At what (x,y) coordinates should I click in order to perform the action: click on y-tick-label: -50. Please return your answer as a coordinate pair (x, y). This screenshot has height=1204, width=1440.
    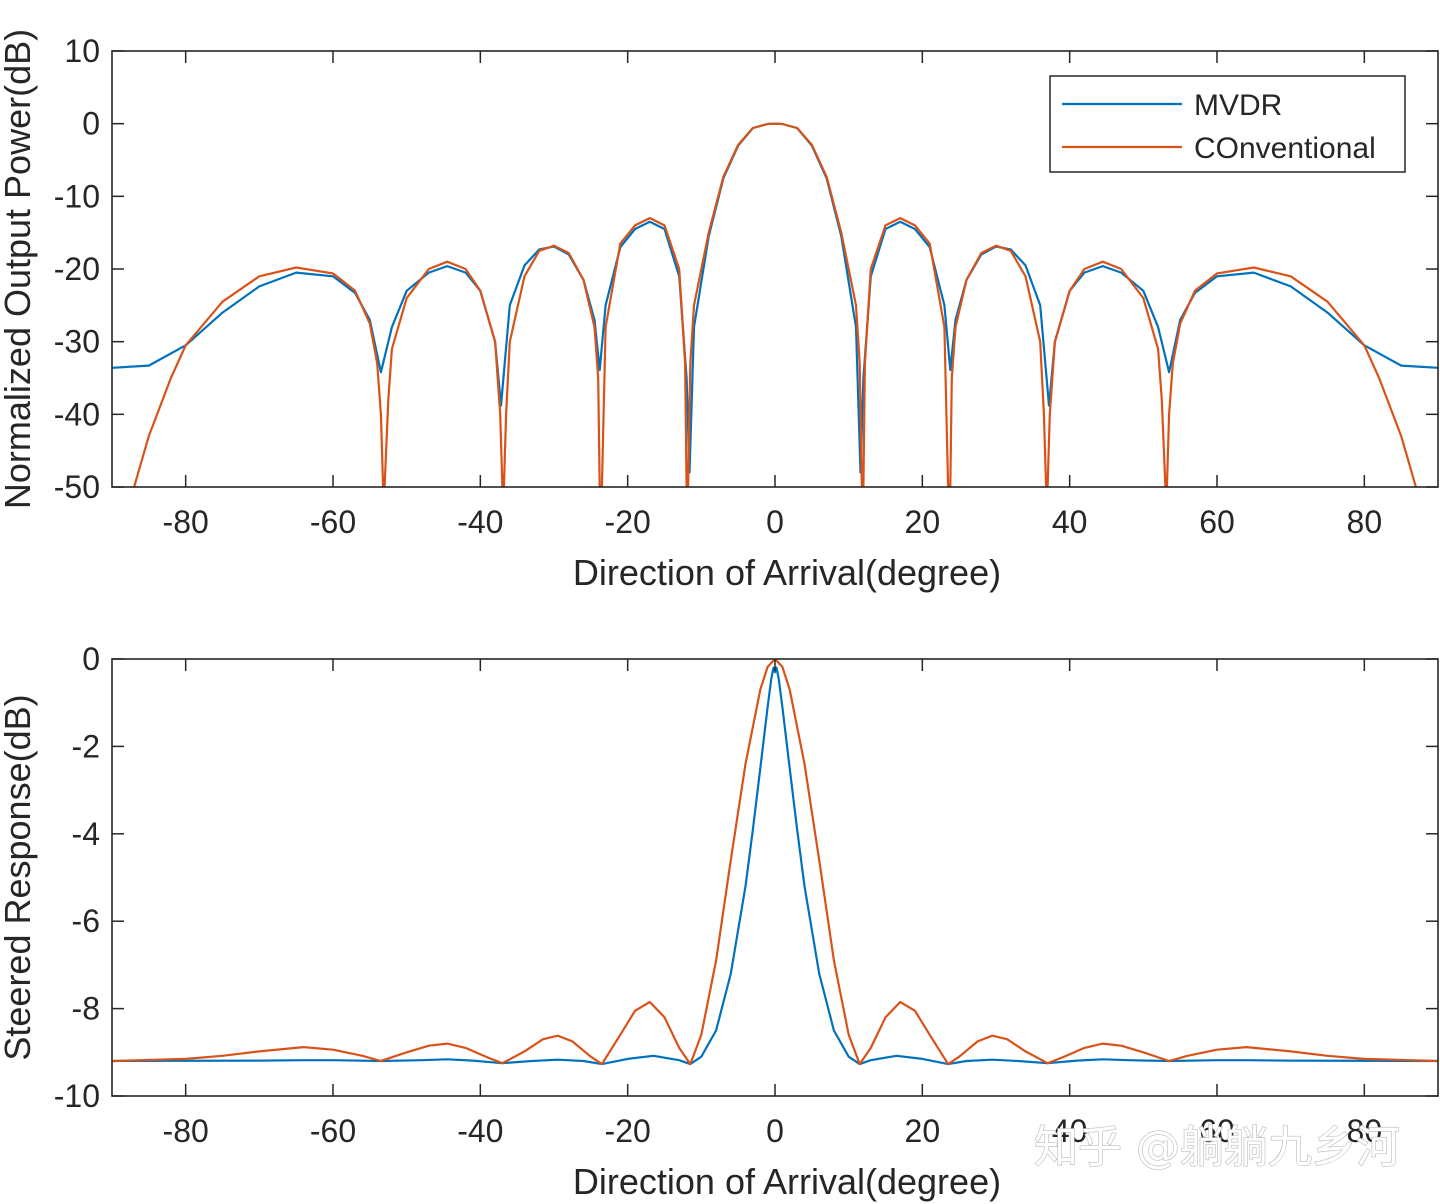
    Looking at the image, I should click on (77, 487).